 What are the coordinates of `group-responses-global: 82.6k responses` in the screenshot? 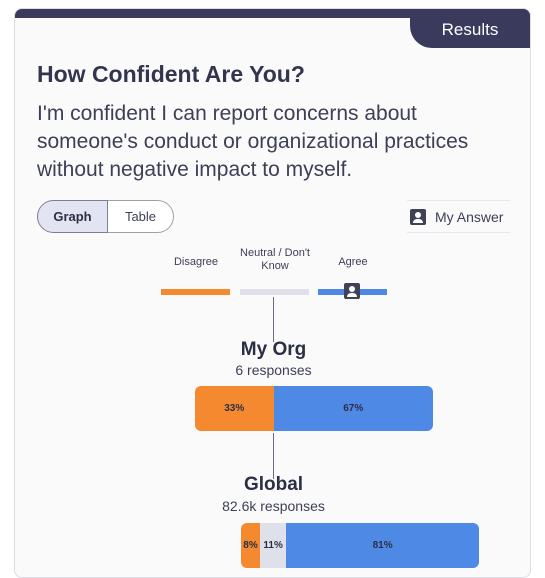 It's located at (273, 506).